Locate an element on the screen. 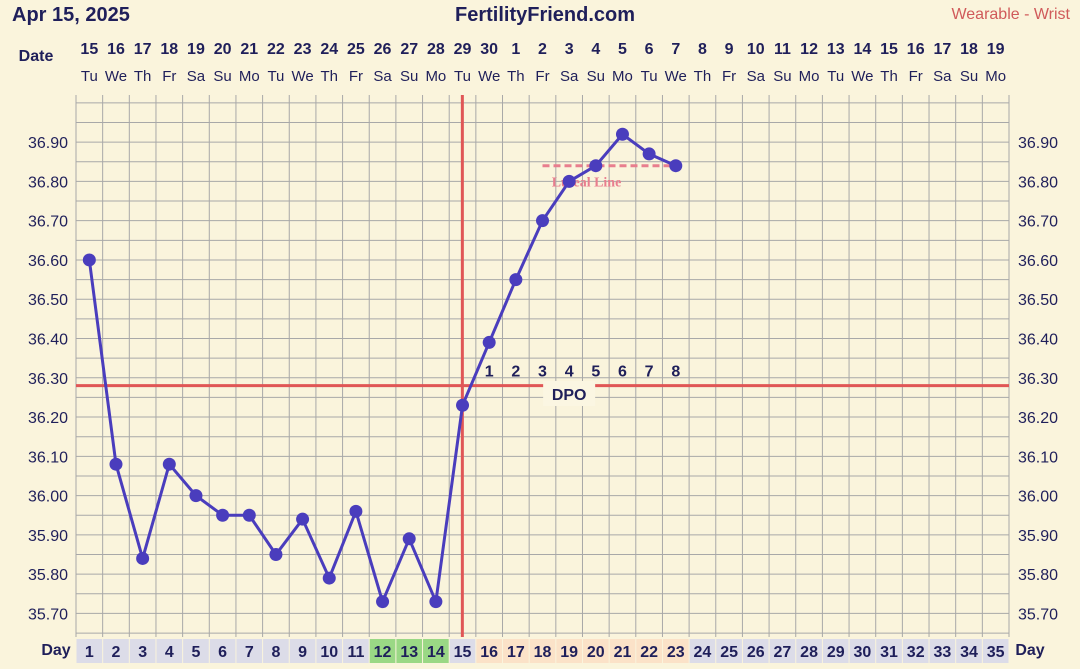 Image resolution: width=1080 pixels, height=669 pixels. y-tick-label-right: 36.70 is located at coordinates (1038, 222).